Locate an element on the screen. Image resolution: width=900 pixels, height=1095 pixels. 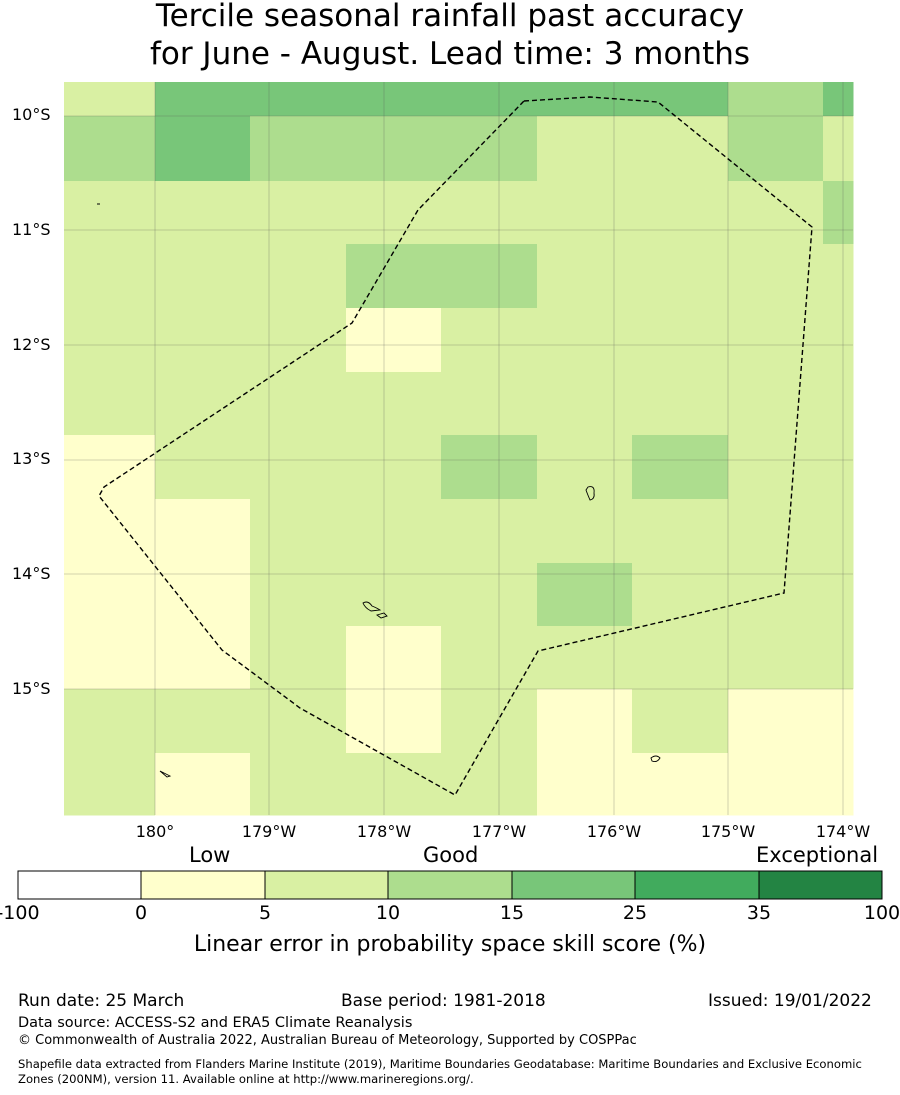
colorbar-tick-10: 10 is located at coordinates (388, 913).